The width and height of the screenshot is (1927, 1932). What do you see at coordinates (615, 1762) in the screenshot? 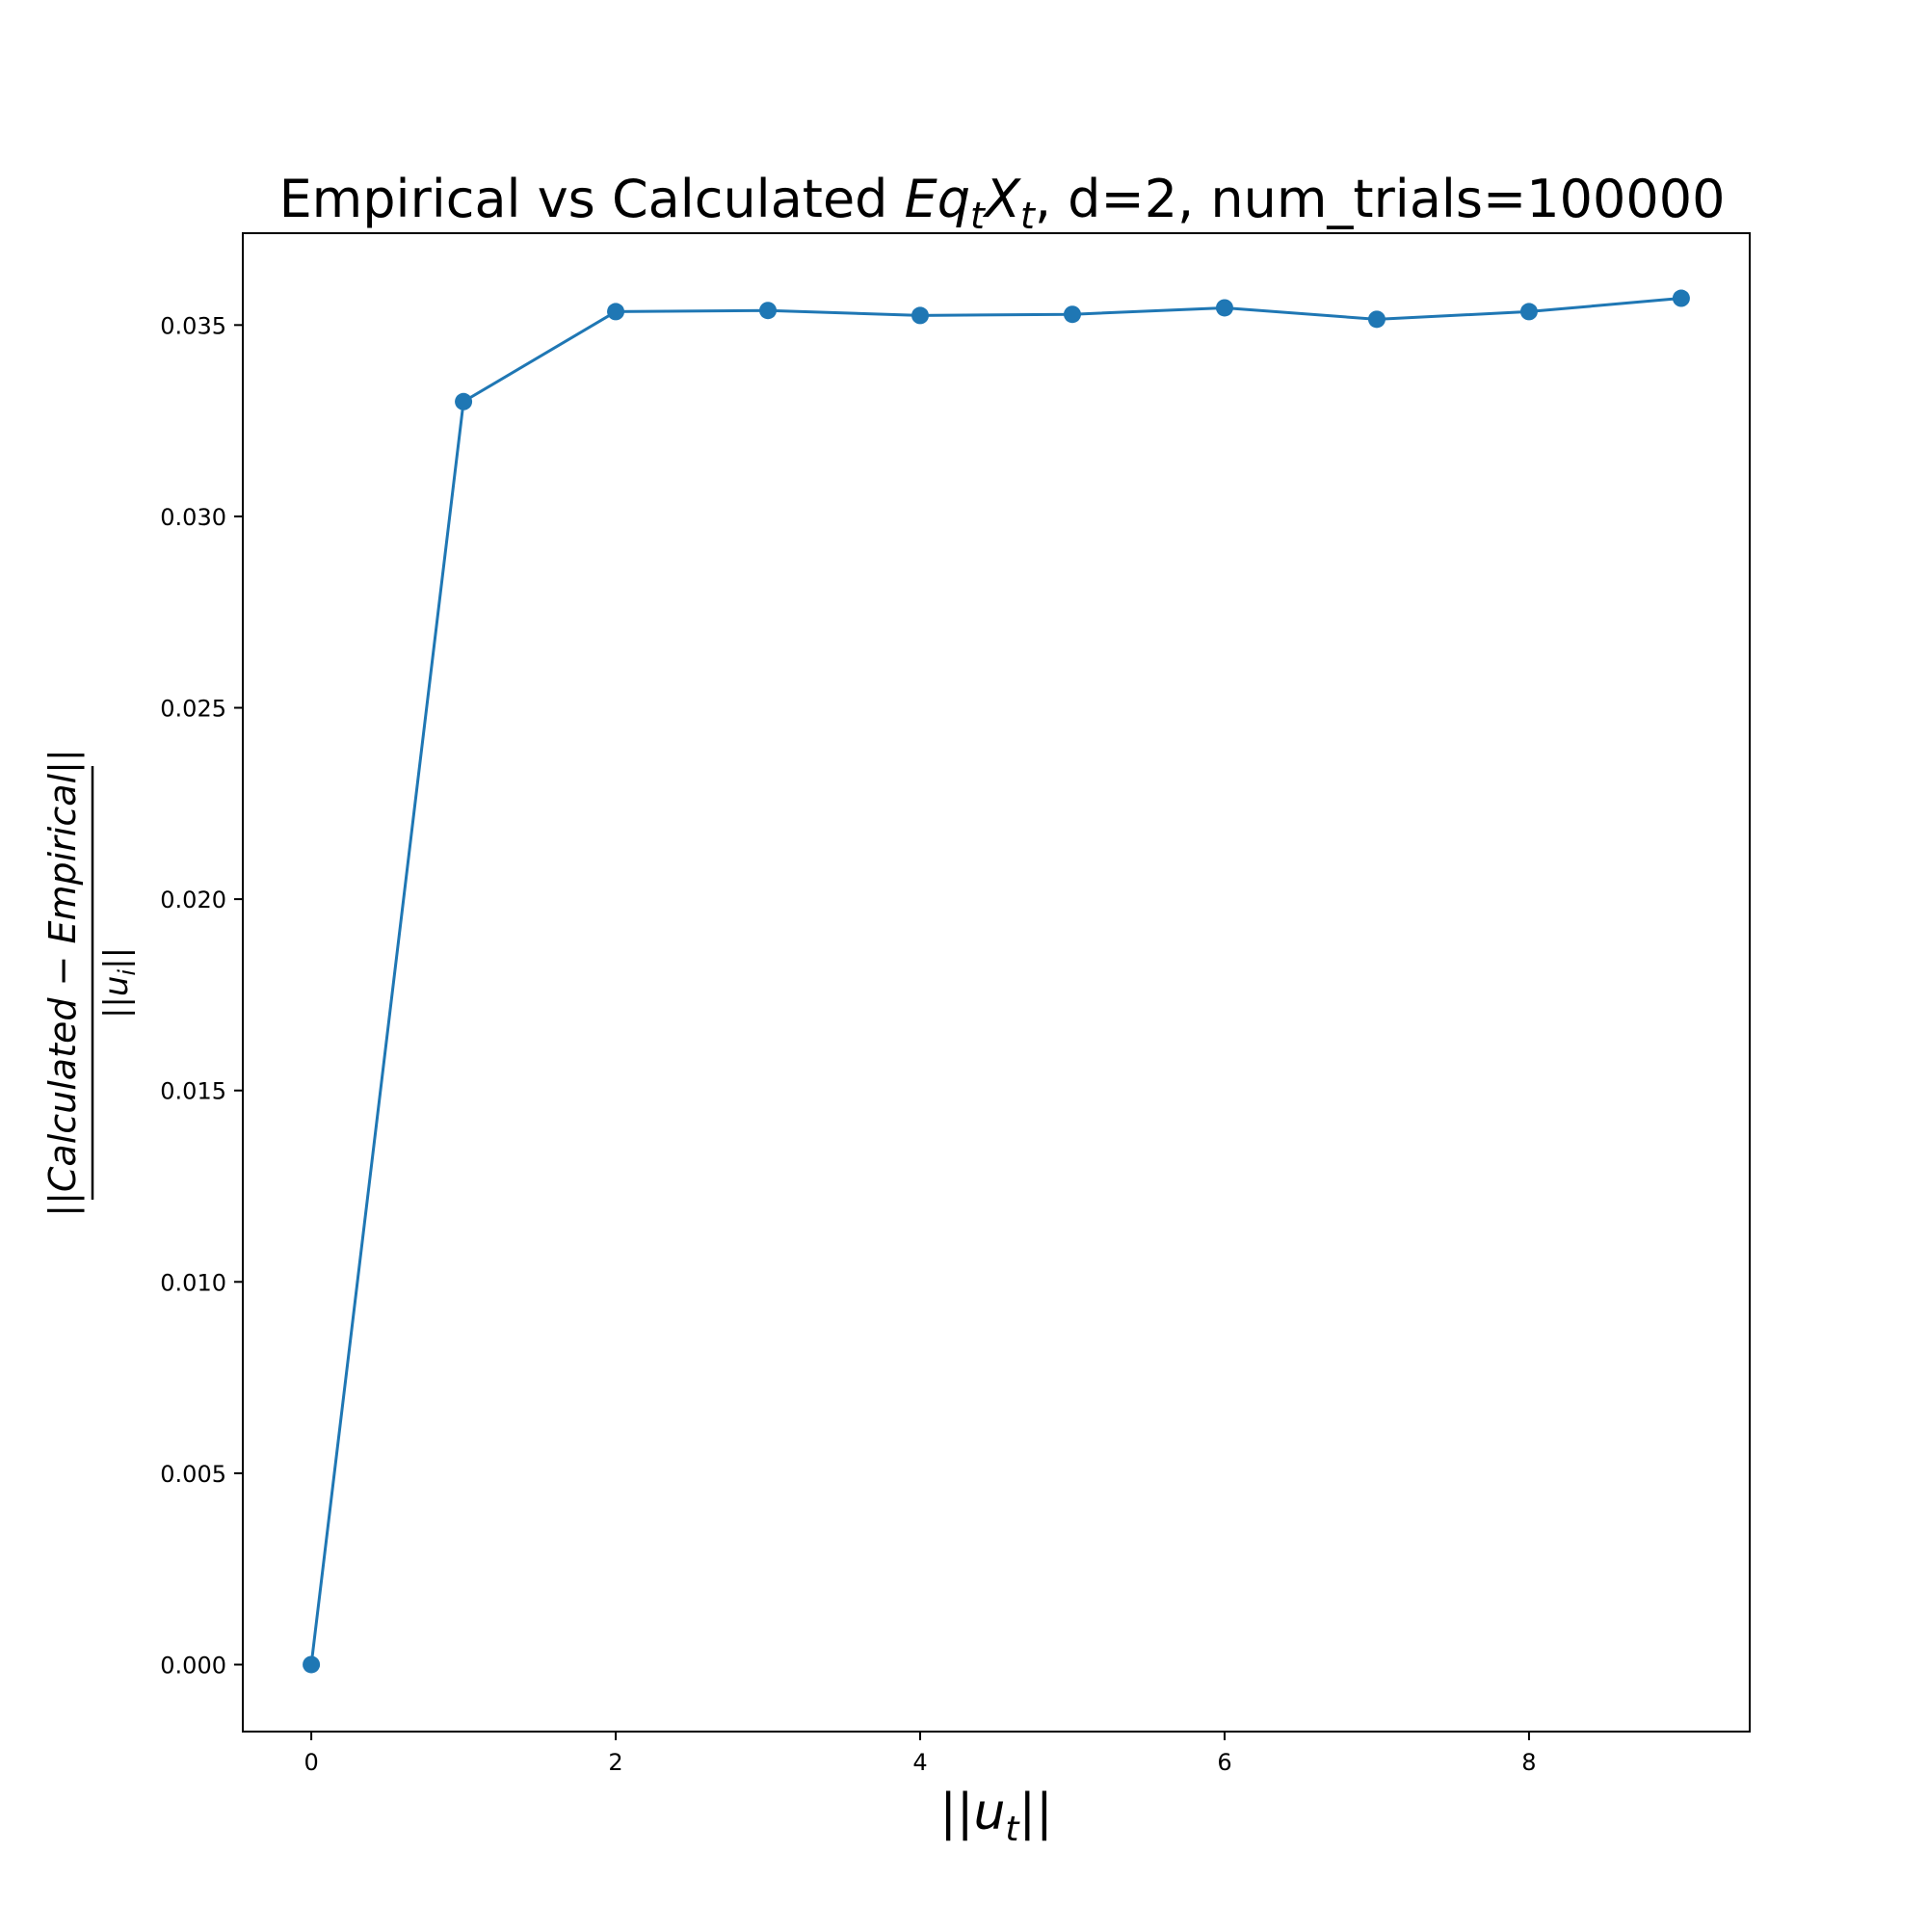
I see `x-tick-label: 2` at bounding box center [615, 1762].